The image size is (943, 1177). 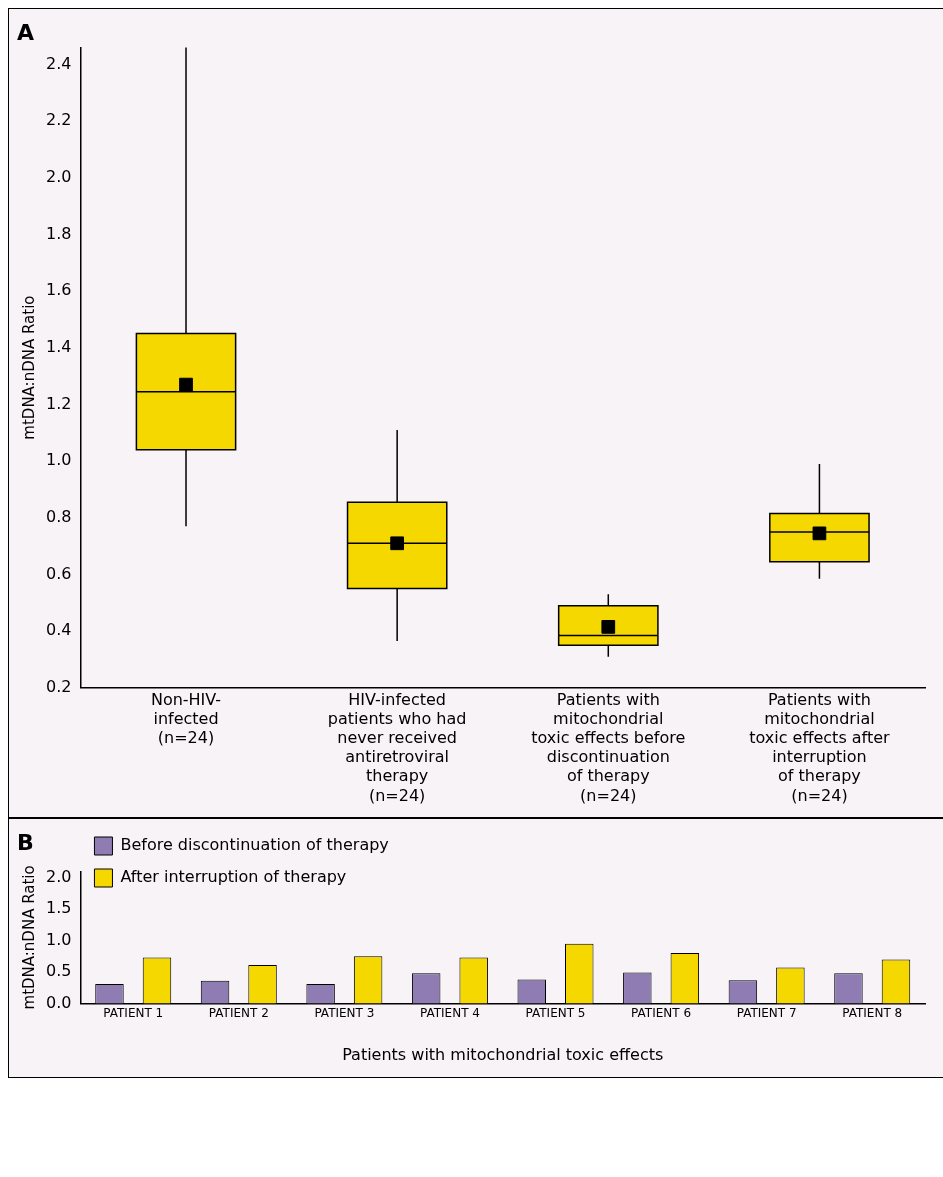 I want to click on x-tick-label: HIV-infected patients who had never received antiretroviral therapy (n=24), so click(x=397, y=747).